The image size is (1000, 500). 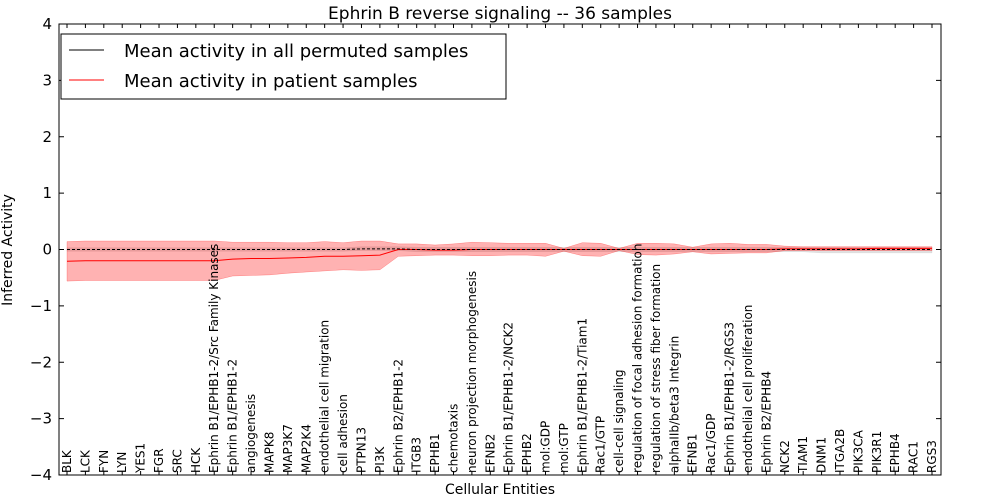 I want to click on y-tick-label: −3, so click(x=41, y=419).